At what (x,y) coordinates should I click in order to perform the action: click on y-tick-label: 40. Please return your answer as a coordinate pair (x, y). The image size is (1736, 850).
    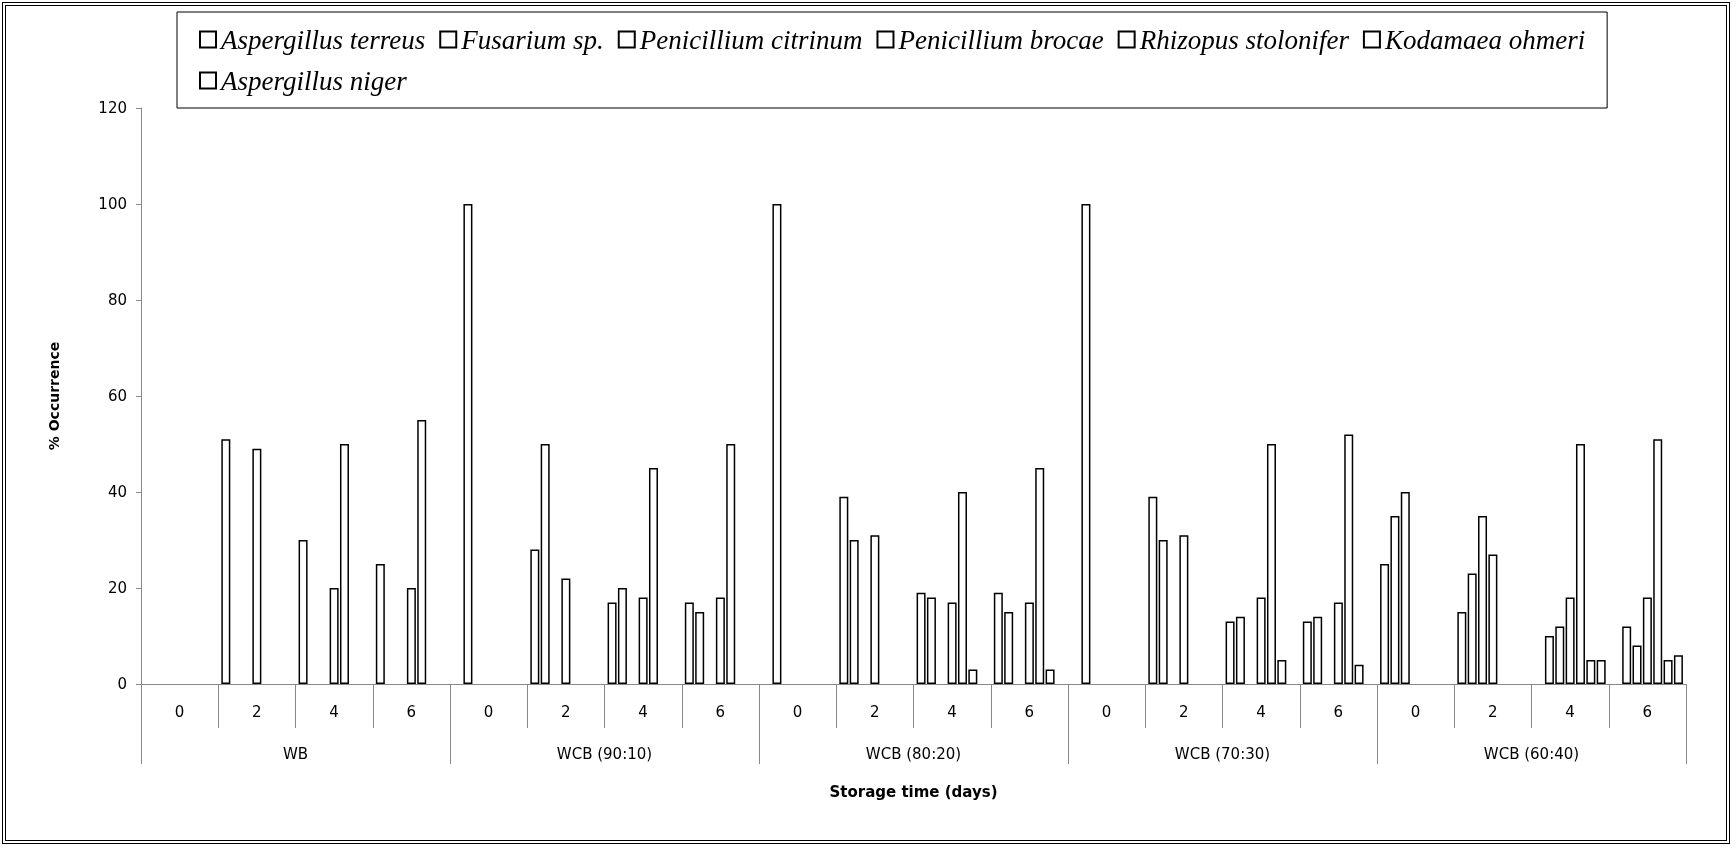
    Looking at the image, I should click on (117, 492).